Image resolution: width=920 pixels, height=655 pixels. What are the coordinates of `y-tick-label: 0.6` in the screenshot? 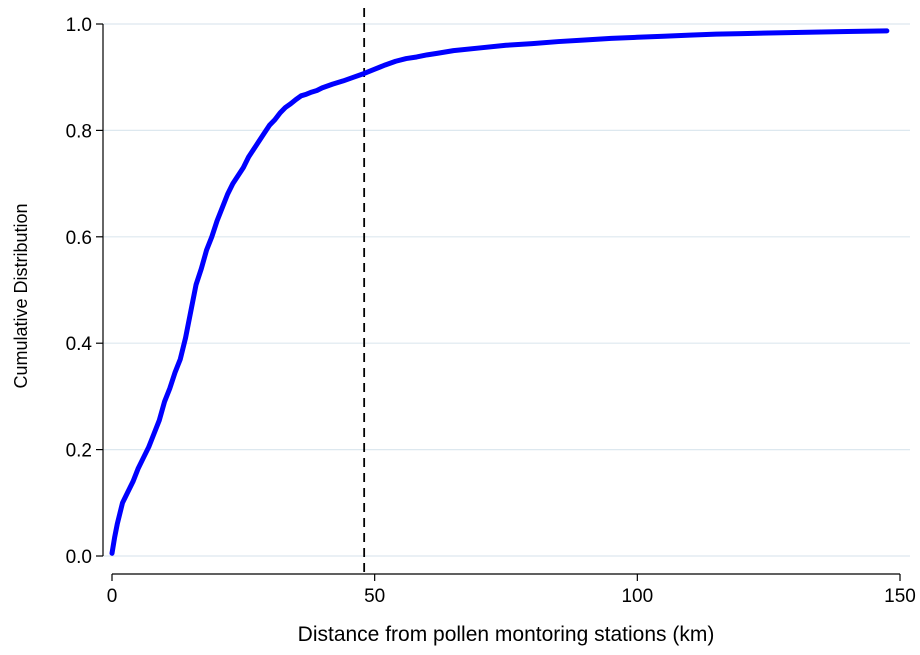 It's located at (79, 238).